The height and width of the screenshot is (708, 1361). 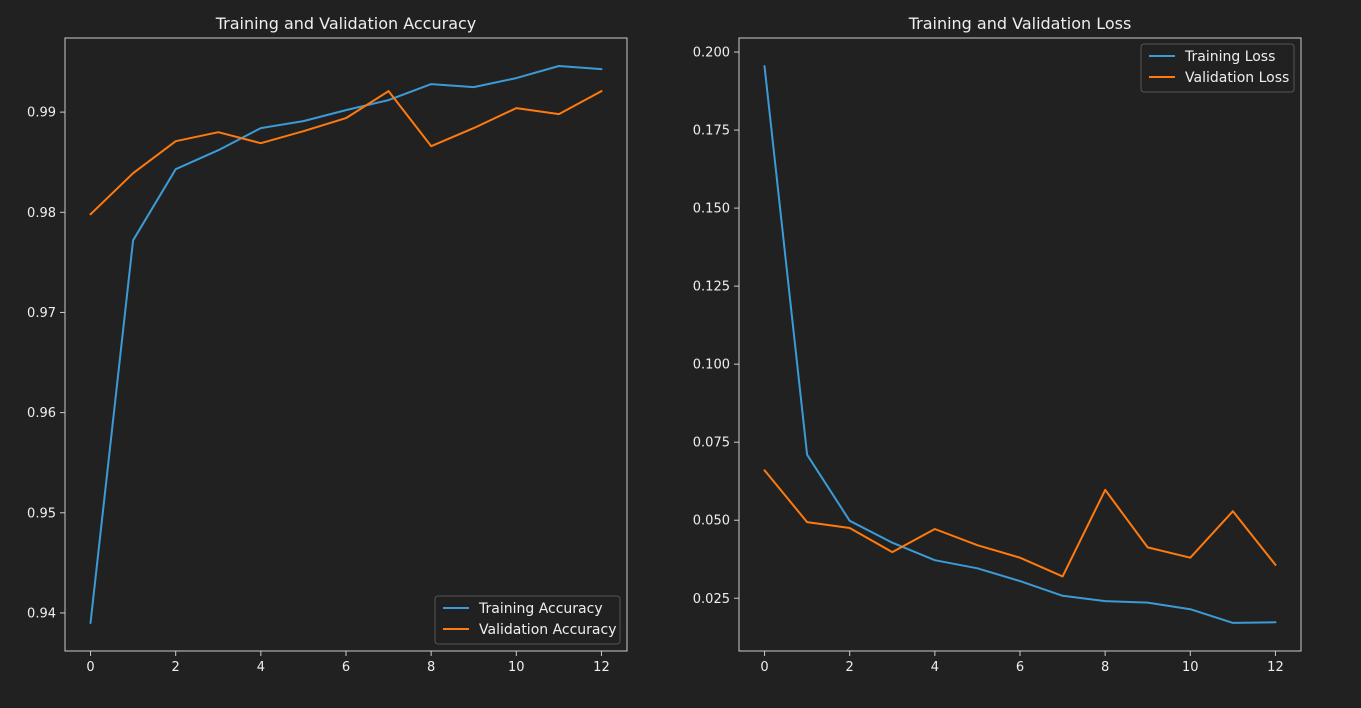 I want to click on accuracy-legend-label: Validation Accuracy, so click(x=548, y=630).